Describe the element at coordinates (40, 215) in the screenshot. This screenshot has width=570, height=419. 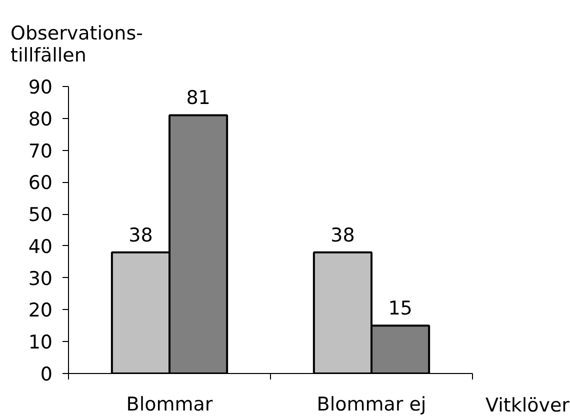
I see `y-tick-label: 50` at that location.